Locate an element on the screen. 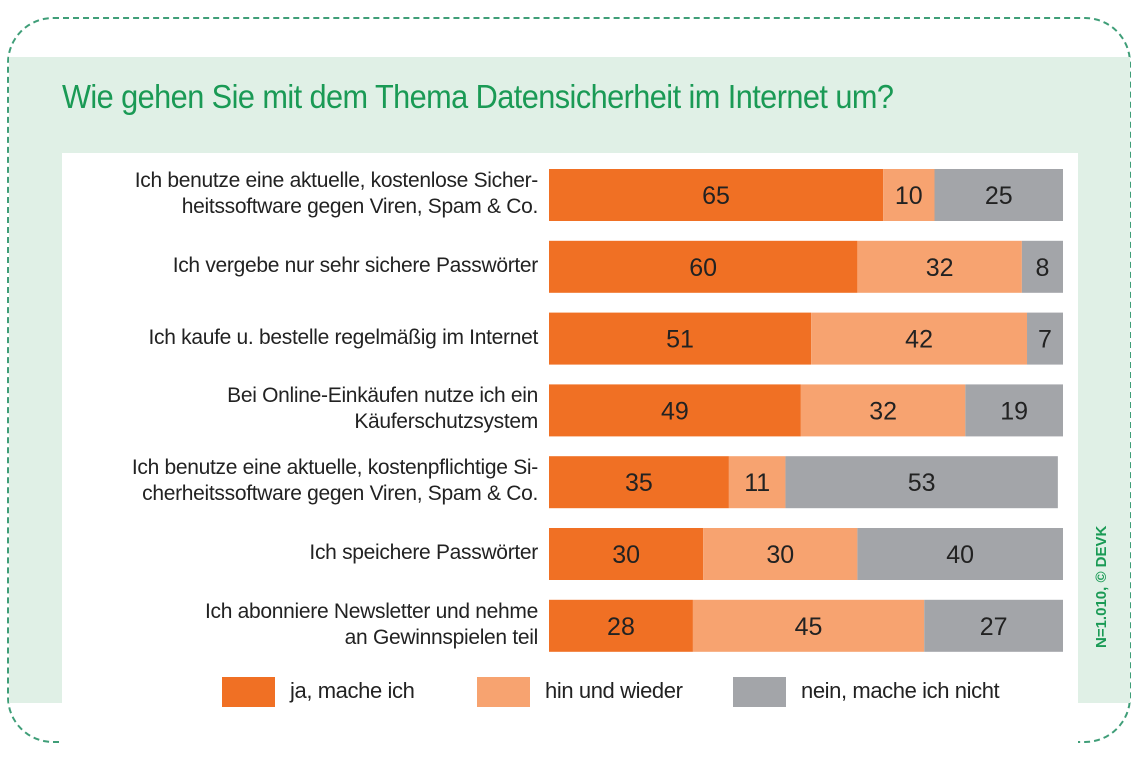 Image resolution: width=1140 pixels, height=762 pixels. data-label: 8 is located at coordinates (1042, 268).